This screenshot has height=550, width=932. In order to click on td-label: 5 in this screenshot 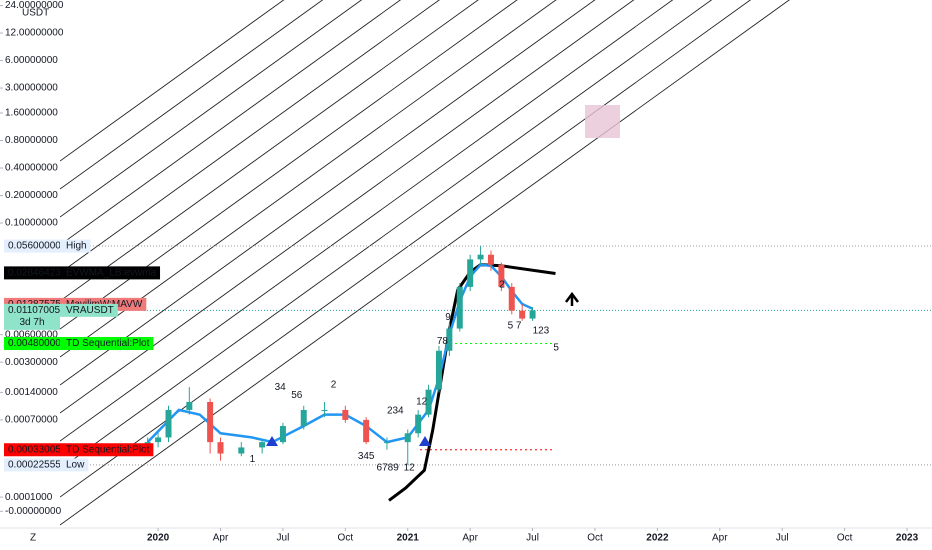, I will do `click(556, 348)`.